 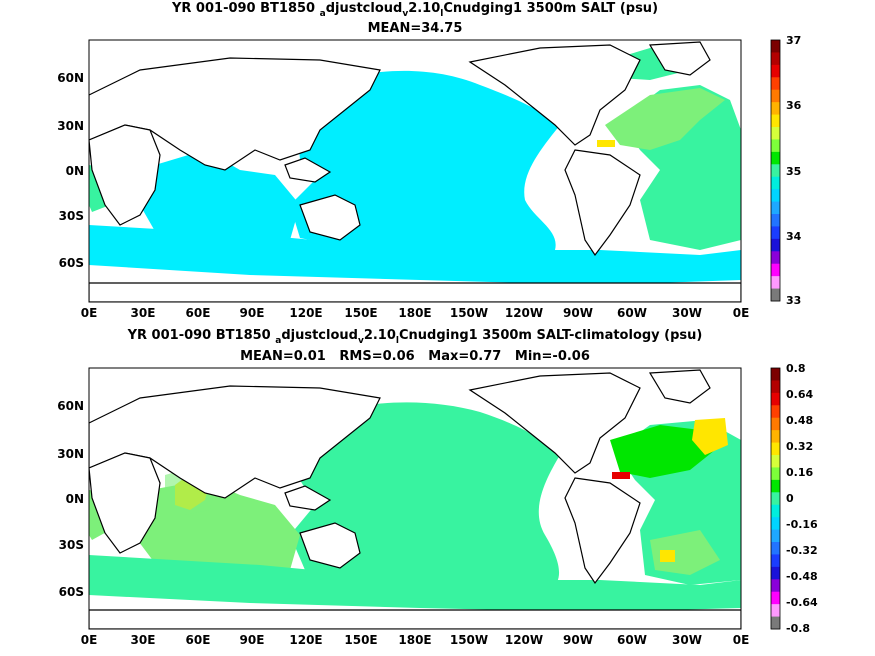 I want to click on panel2-xtick: 60W, so click(x=632, y=640).